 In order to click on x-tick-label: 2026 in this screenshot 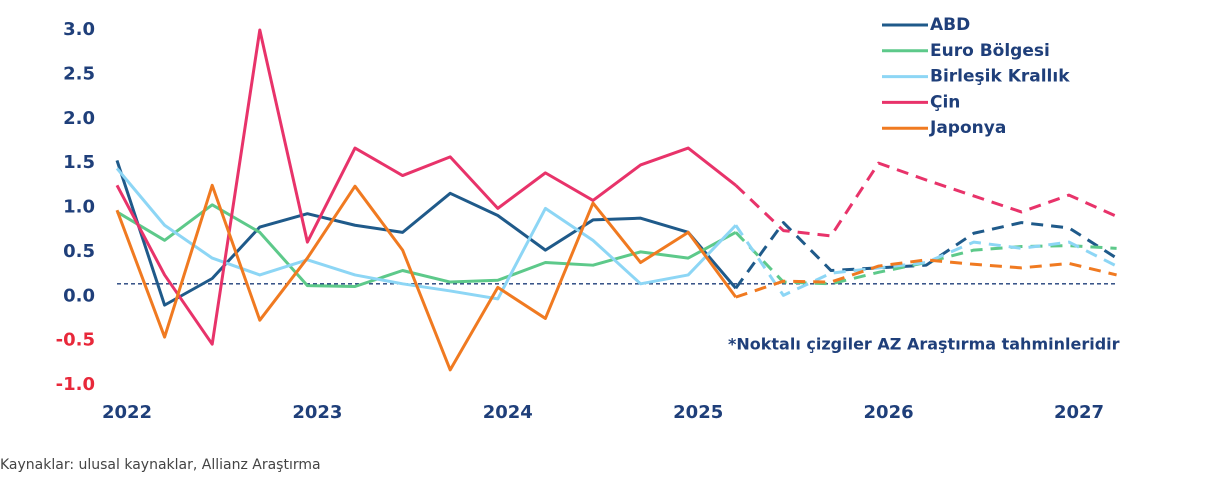, I will do `click(889, 412)`.